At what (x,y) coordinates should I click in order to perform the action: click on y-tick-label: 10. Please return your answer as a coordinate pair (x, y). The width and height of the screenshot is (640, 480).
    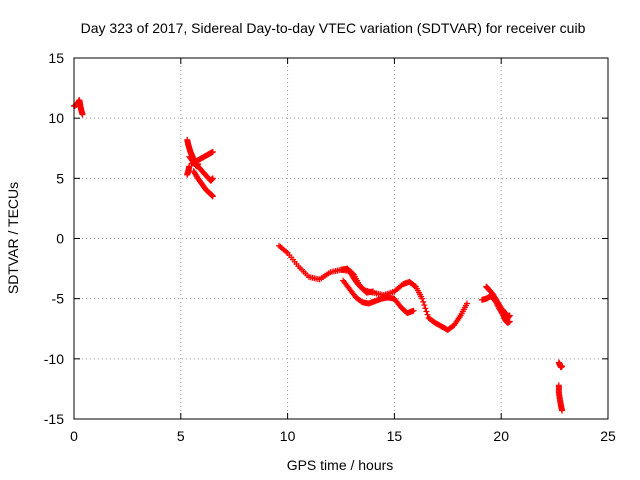
    Looking at the image, I should click on (56, 118).